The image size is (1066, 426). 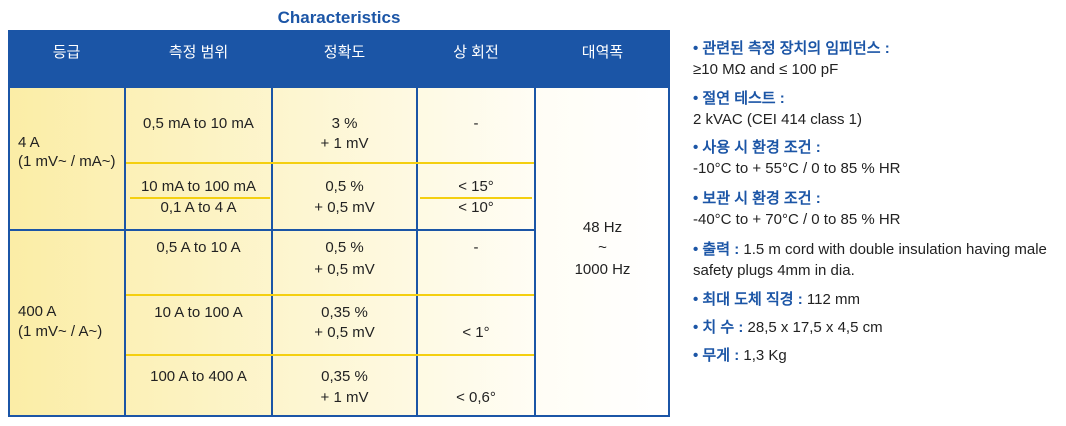 What do you see at coordinates (66, 52) in the screenshot?
I see `header-cell: 등급` at bounding box center [66, 52].